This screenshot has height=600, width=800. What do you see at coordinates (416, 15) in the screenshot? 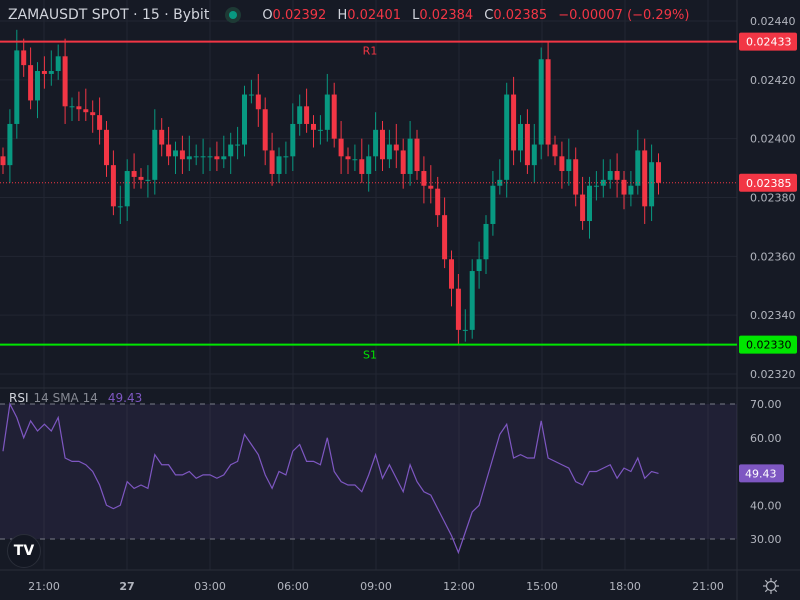
I see `low-label: L` at bounding box center [416, 15].